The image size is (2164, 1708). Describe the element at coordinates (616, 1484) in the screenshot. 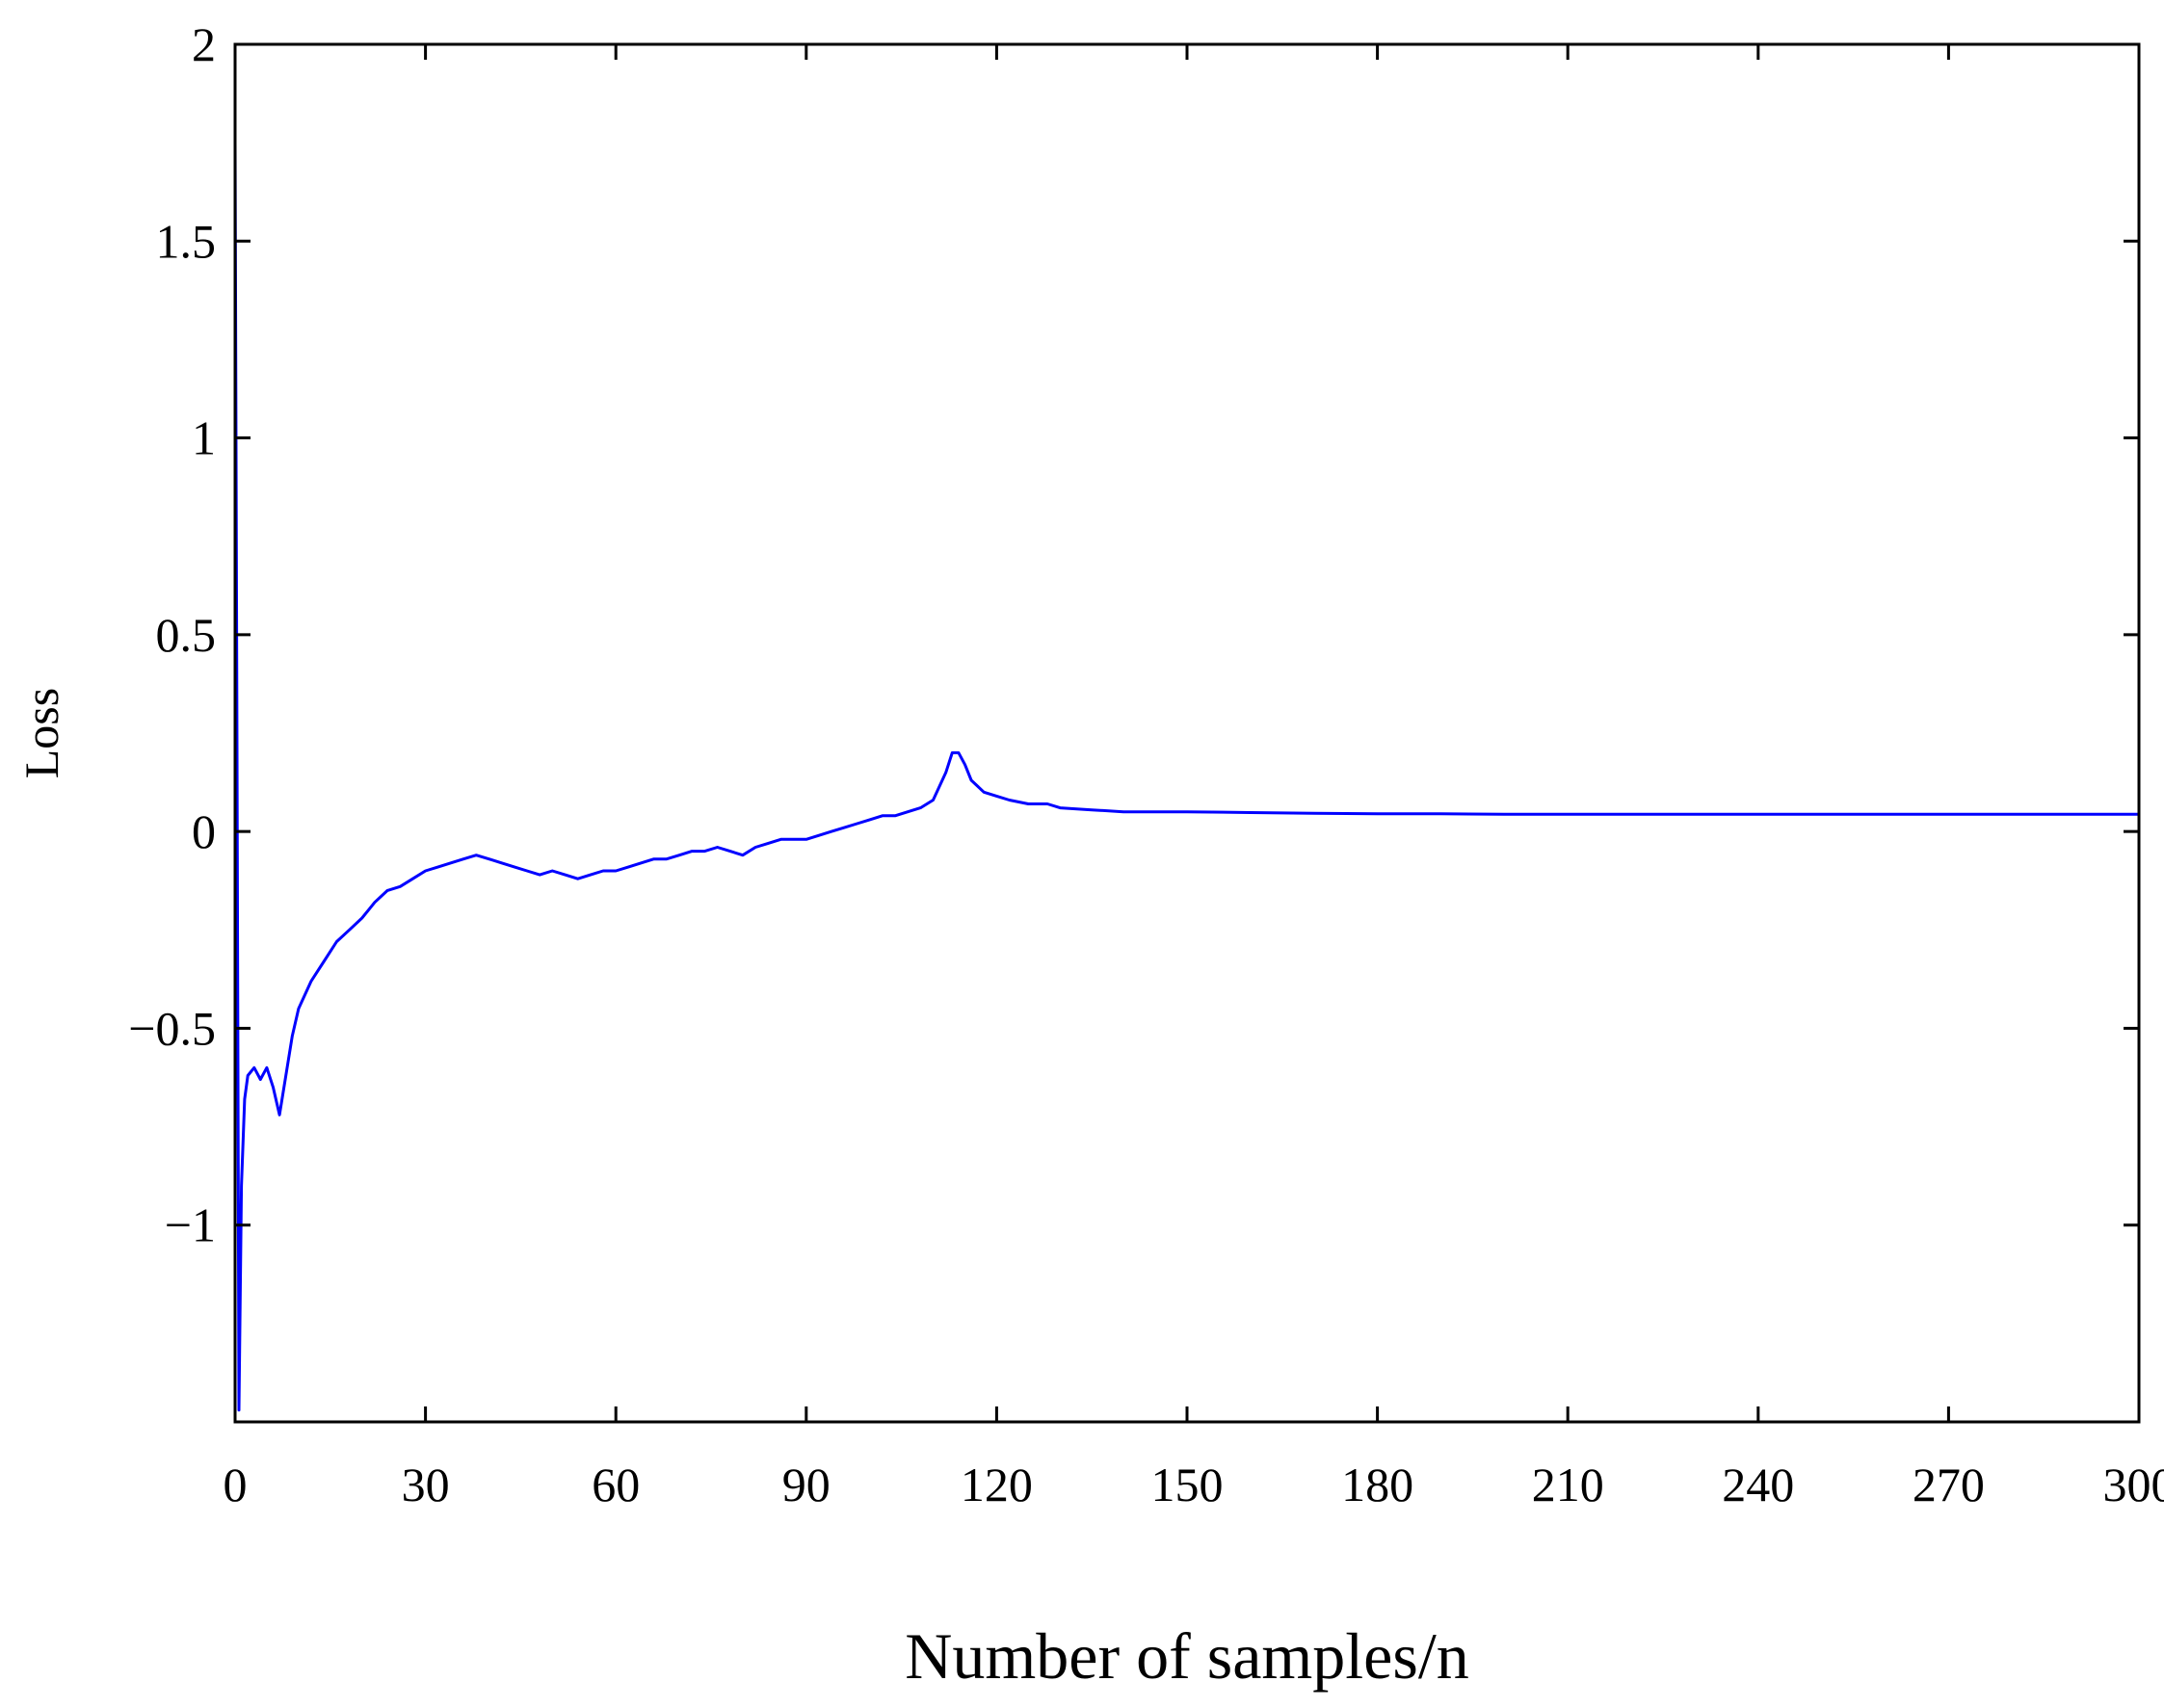

I see `x-tick-label: 60` at that location.